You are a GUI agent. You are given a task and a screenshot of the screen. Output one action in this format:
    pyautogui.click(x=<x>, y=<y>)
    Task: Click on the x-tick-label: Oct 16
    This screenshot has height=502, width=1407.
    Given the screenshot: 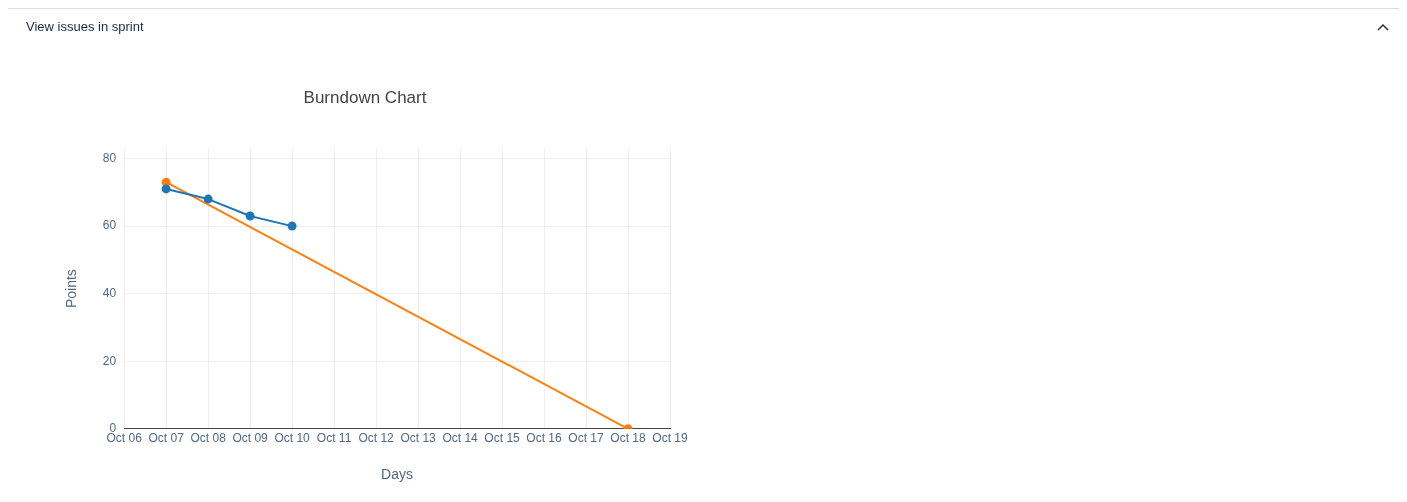 What is the action you would take?
    pyautogui.click(x=544, y=438)
    